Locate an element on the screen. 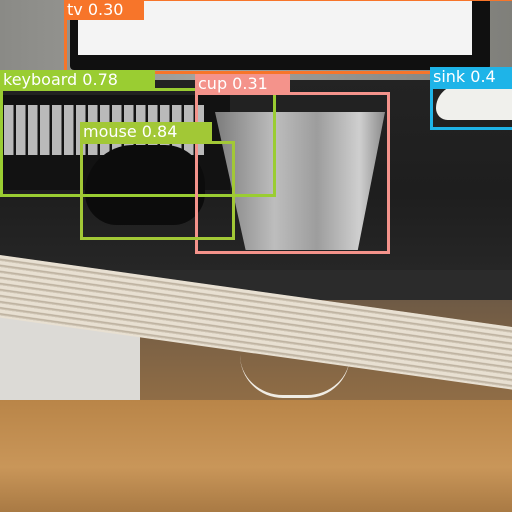 Image resolution: width=512 pixels, height=512 pixels. sink-detection-box is located at coordinates (471, 108).